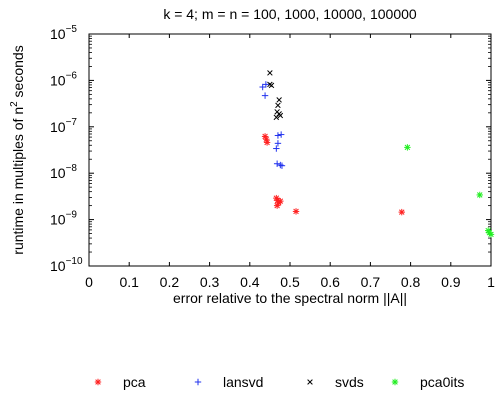  I want to click on y-tick-label: 10⁻⁹, so click(63, 219).